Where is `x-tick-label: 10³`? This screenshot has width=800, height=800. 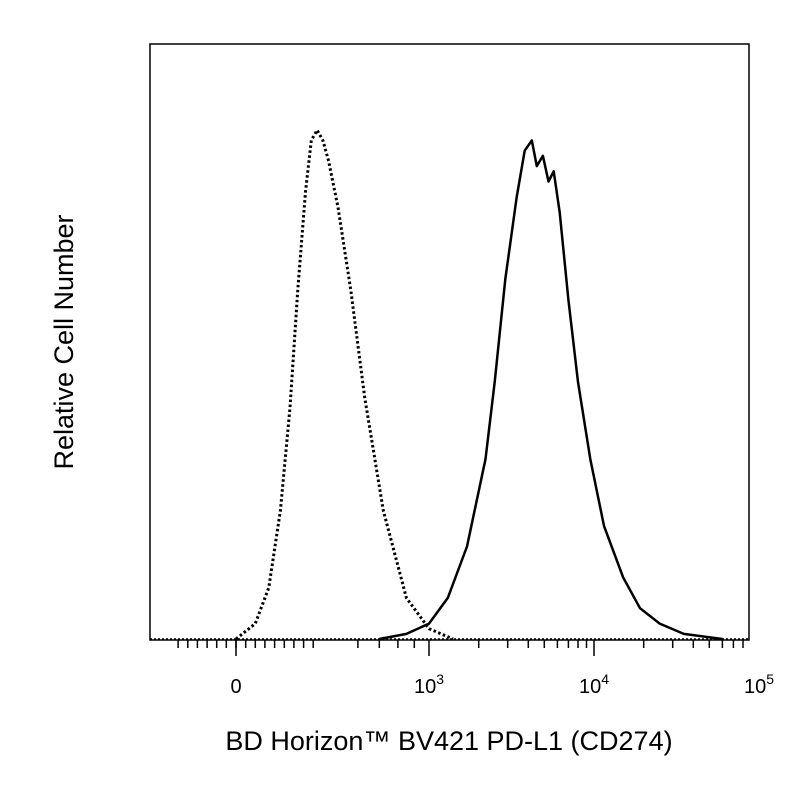
x-tick-label: 10³ is located at coordinates (429, 684).